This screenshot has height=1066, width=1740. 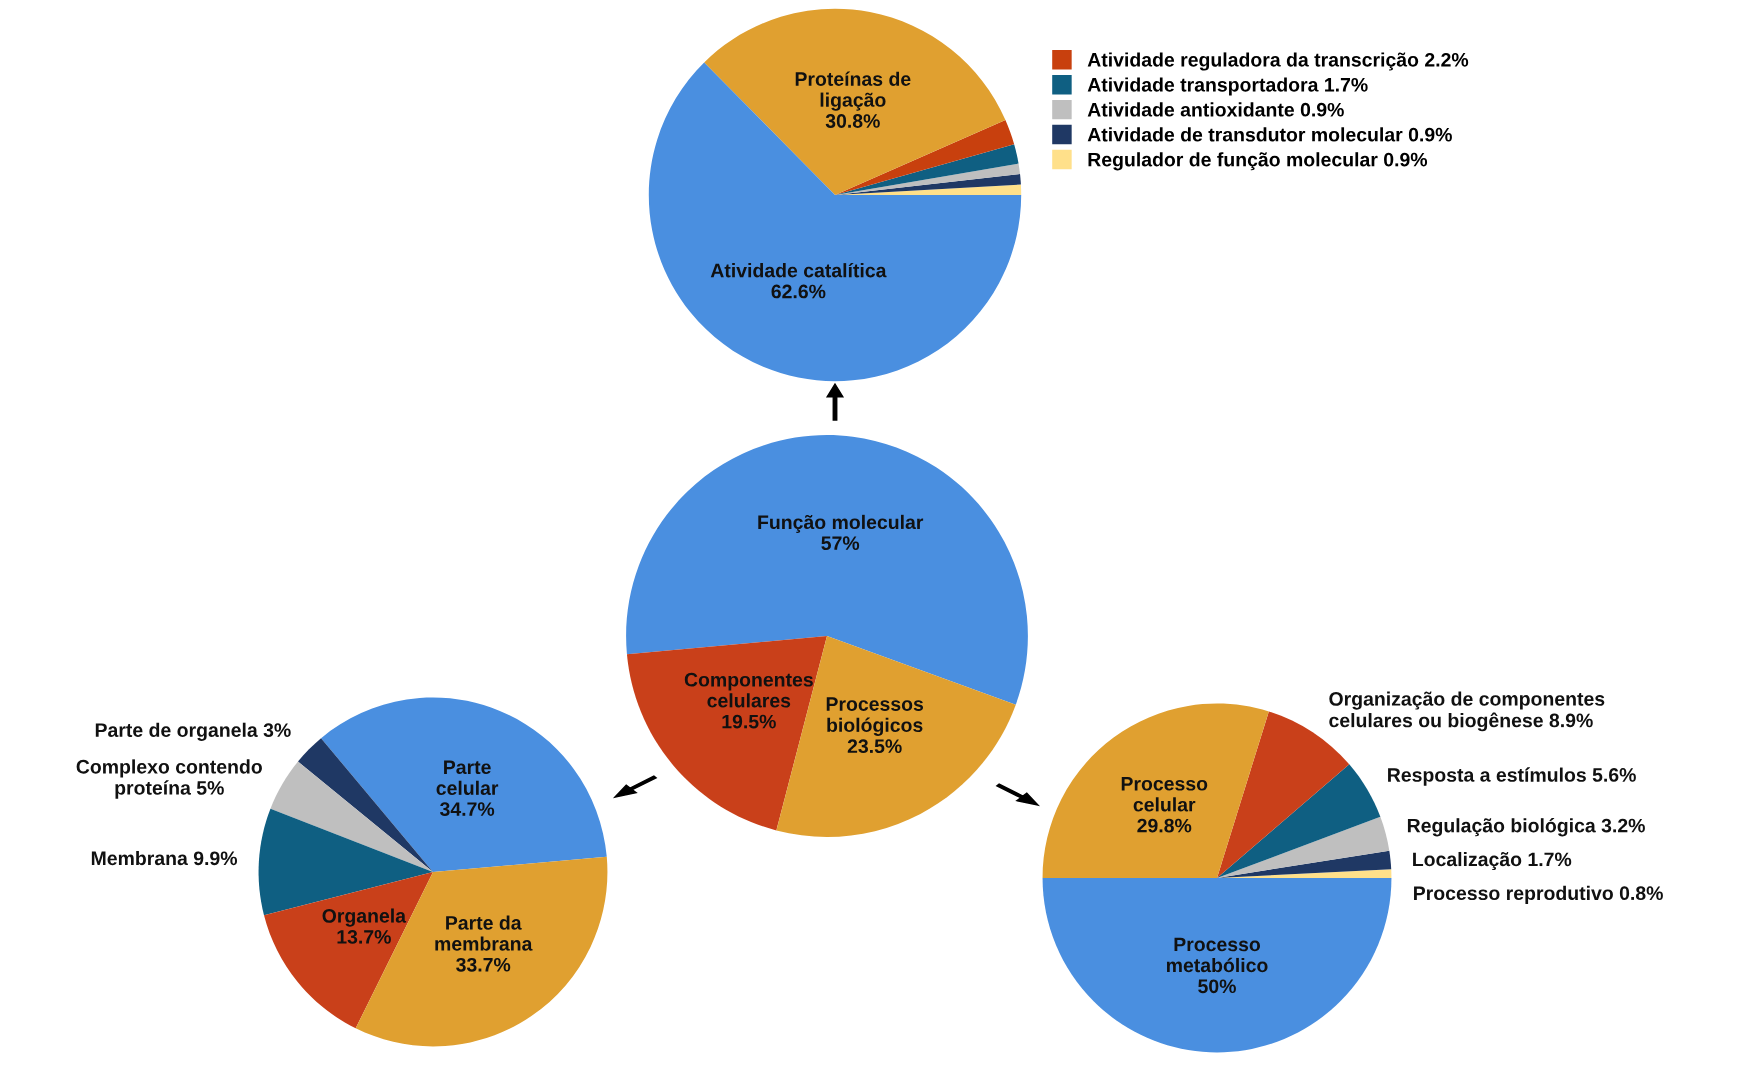 What do you see at coordinates (1467, 711) in the screenshot?
I see `slice-label: Organização de componentes celulares ou biogênese 8.9%` at bounding box center [1467, 711].